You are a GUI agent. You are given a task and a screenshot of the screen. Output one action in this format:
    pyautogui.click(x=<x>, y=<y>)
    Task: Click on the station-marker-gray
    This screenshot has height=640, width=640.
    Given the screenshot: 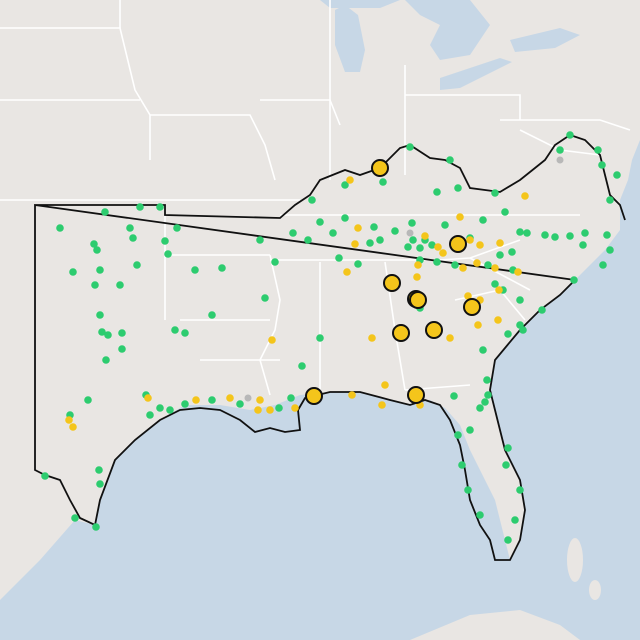 What is the action you would take?
    pyautogui.click(x=560, y=160)
    